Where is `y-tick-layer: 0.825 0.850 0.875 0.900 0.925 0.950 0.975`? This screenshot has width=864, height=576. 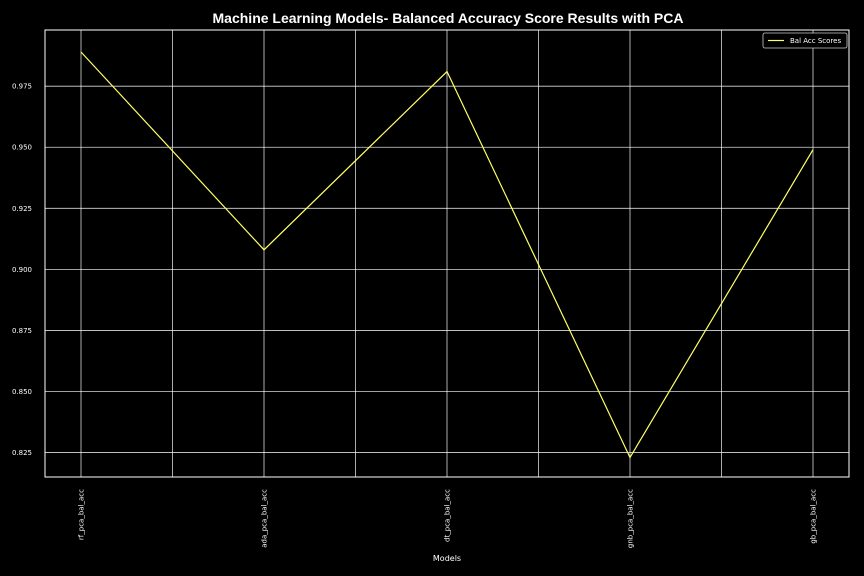
y-tick-layer: 0.825 0.850 0.875 0.900 0.925 0.950 0.975 is located at coordinates (22, 270).